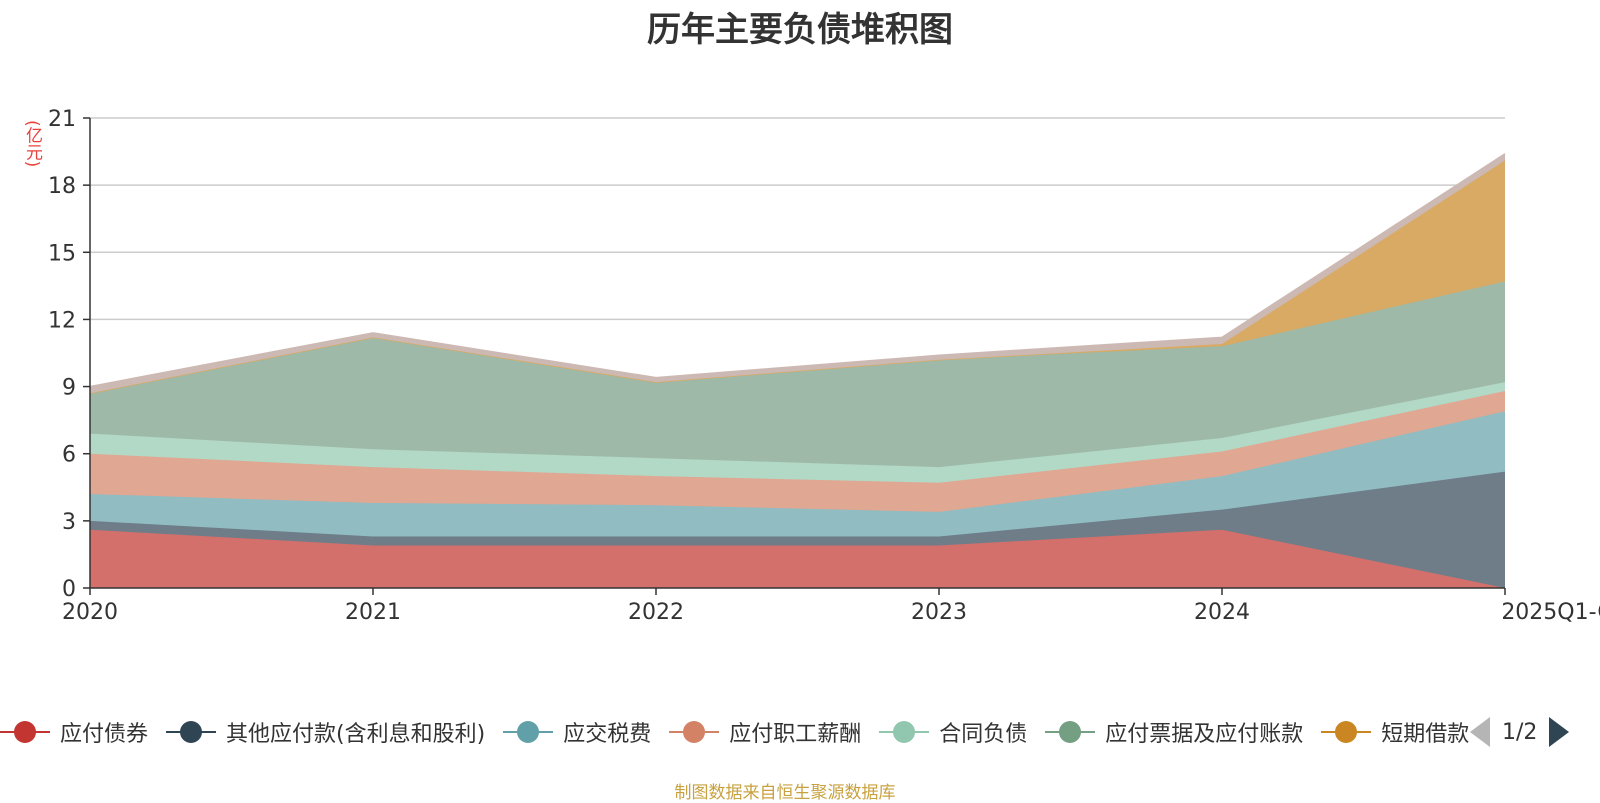 The height and width of the screenshot is (803, 1600). Describe the element at coordinates (939, 612) in the screenshot. I see `x-tick-label: 2023` at that location.